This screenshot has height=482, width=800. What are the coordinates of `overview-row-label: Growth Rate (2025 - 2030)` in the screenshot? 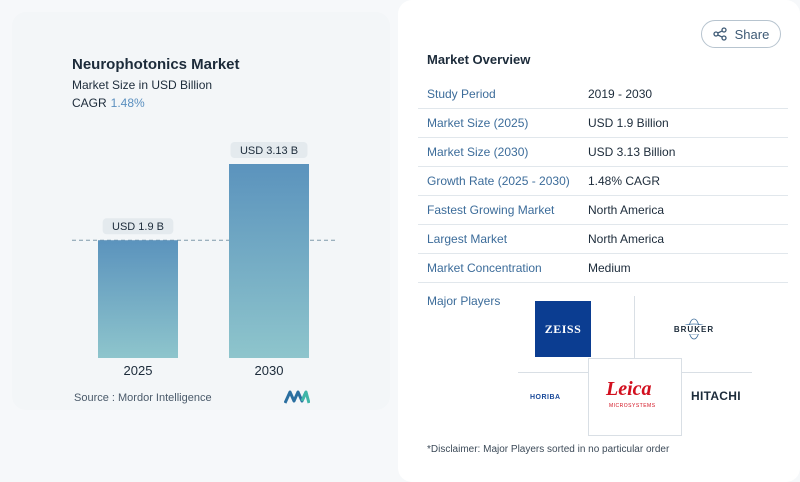 It's located at (498, 181).